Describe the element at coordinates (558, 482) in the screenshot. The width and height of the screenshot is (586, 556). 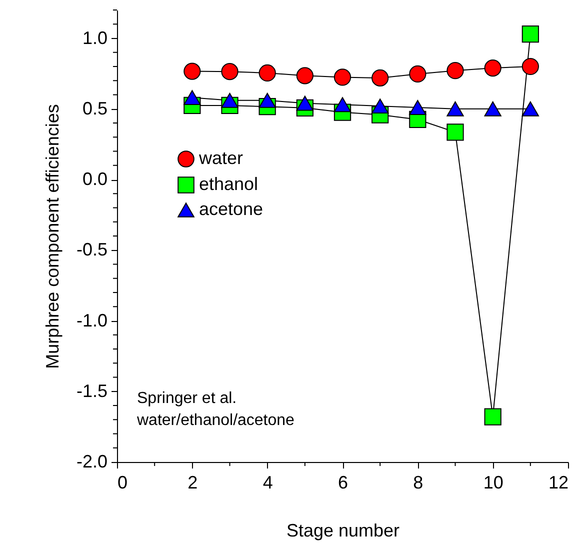
I see `x-tick-label: 12` at that location.